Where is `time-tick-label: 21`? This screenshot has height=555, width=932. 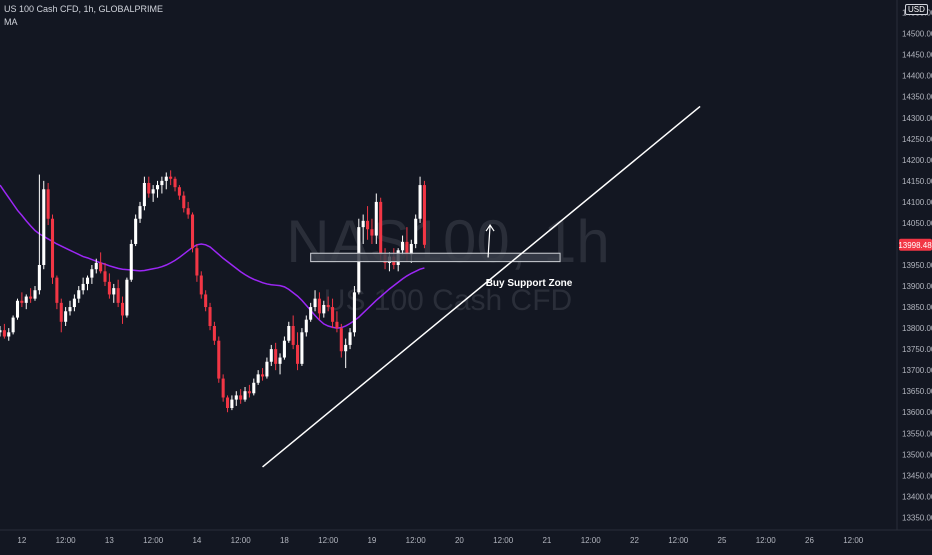 time-tick-label: 21 is located at coordinates (546, 540).